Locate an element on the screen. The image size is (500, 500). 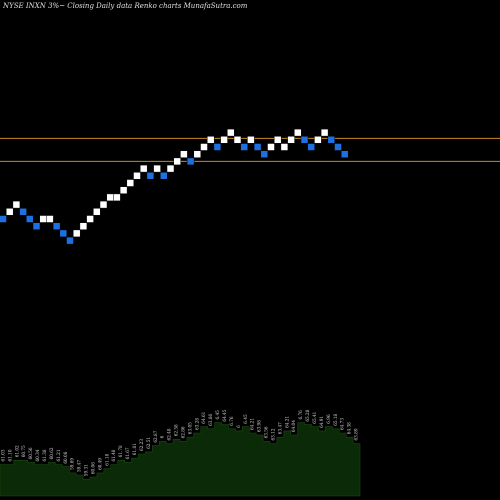
volume-label: 62.23 is located at coordinates (141, 445).